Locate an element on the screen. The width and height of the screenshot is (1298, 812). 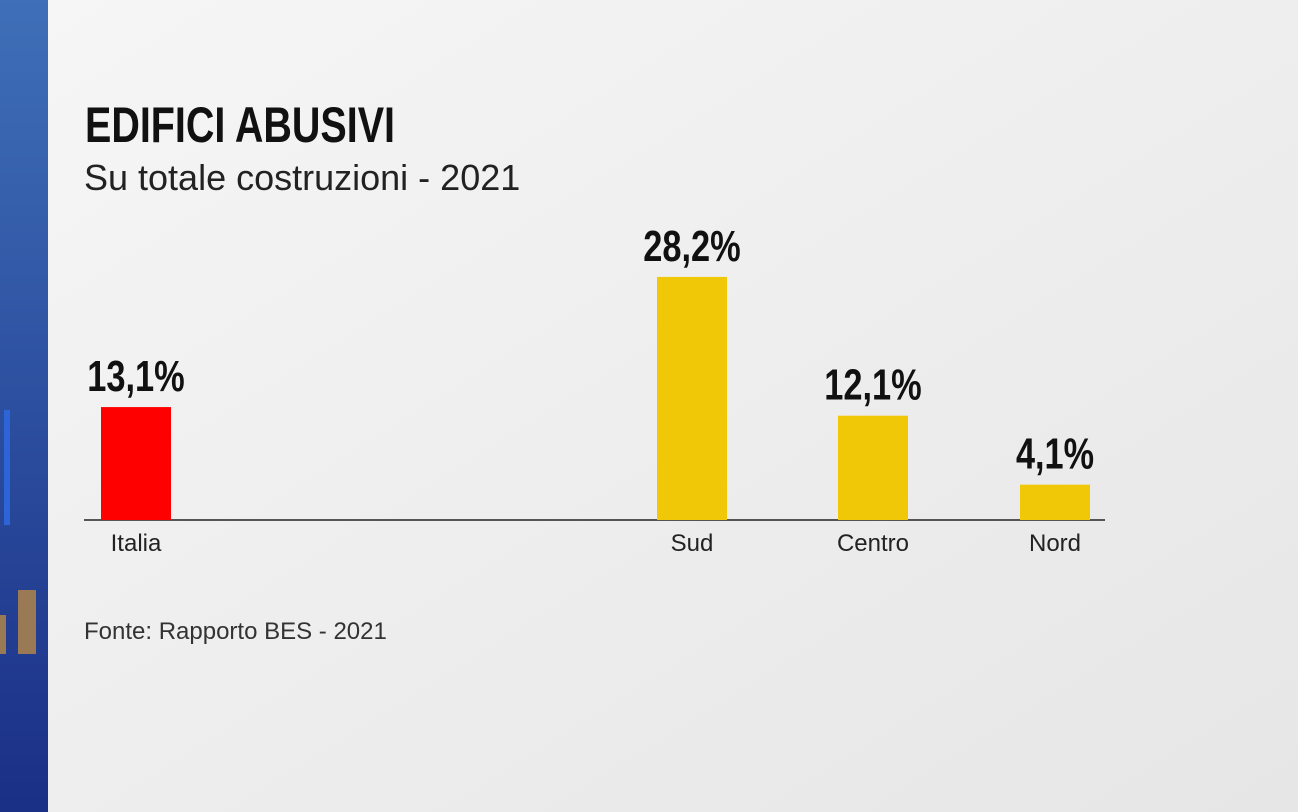
x-tick-label: Italia is located at coordinates (136, 543).